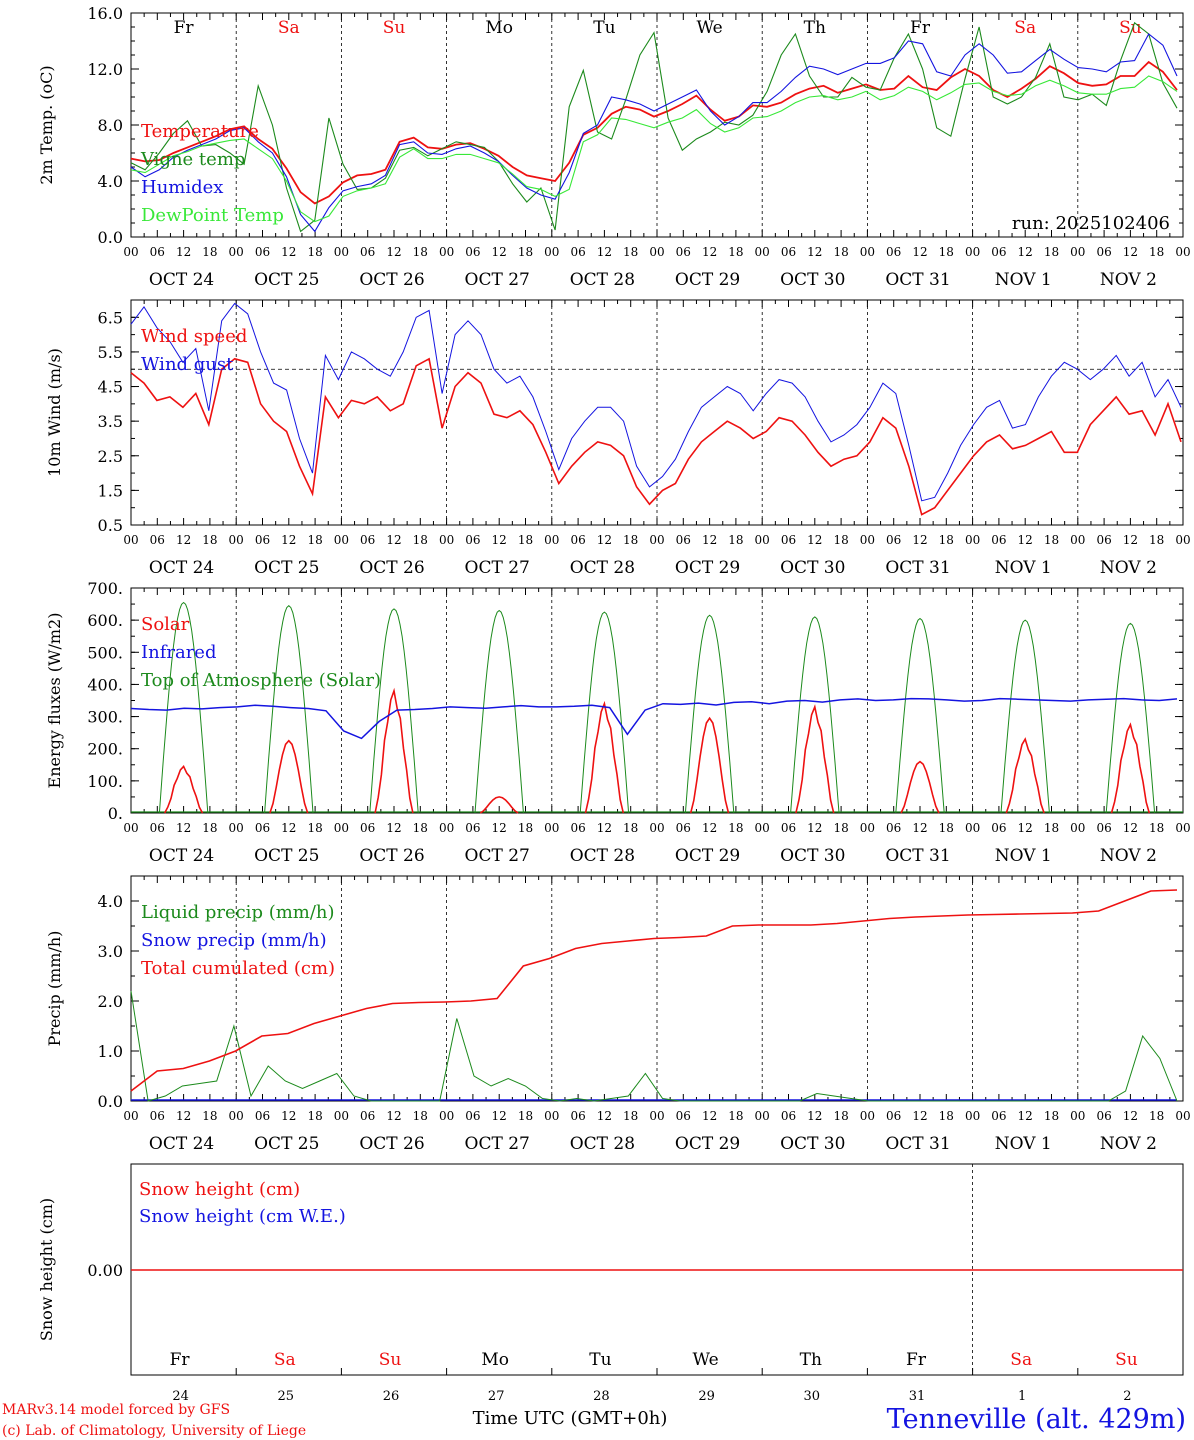  What do you see at coordinates (105, 684) in the screenshot?
I see `y-tick-label: 400.` at bounding box center [105, 684].